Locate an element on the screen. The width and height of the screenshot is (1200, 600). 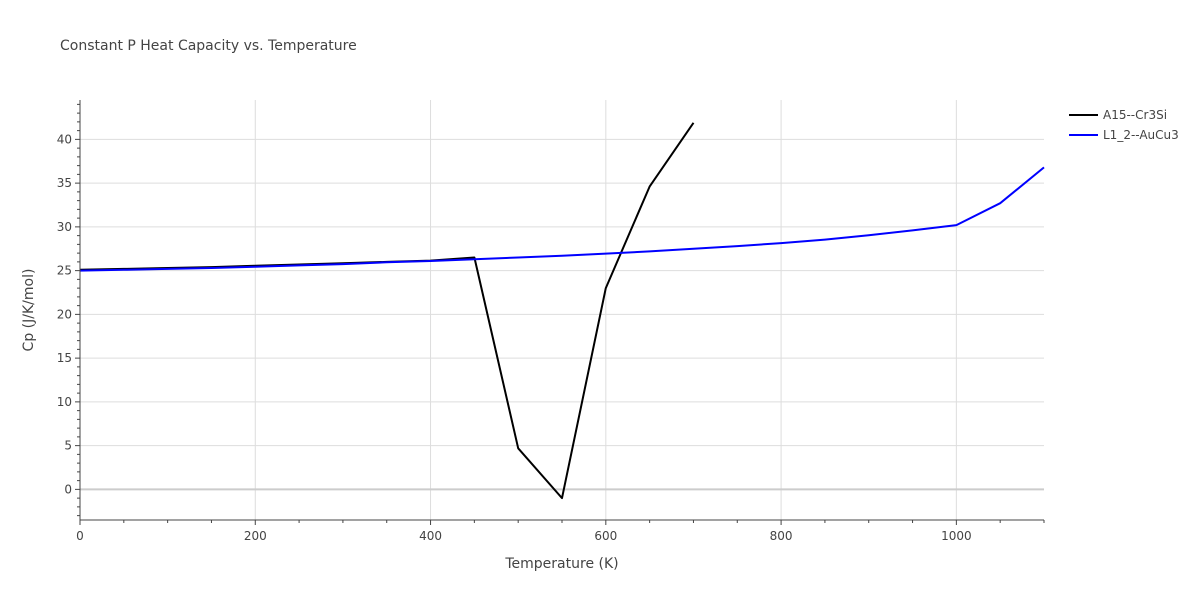
legend-item: A15--Cr3Si is located at coordinates (1118, 115).